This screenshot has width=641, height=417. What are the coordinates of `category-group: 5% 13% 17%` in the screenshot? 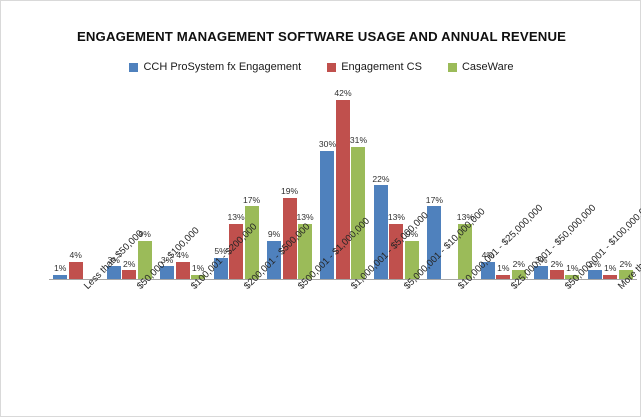 It's located at (235, 183).